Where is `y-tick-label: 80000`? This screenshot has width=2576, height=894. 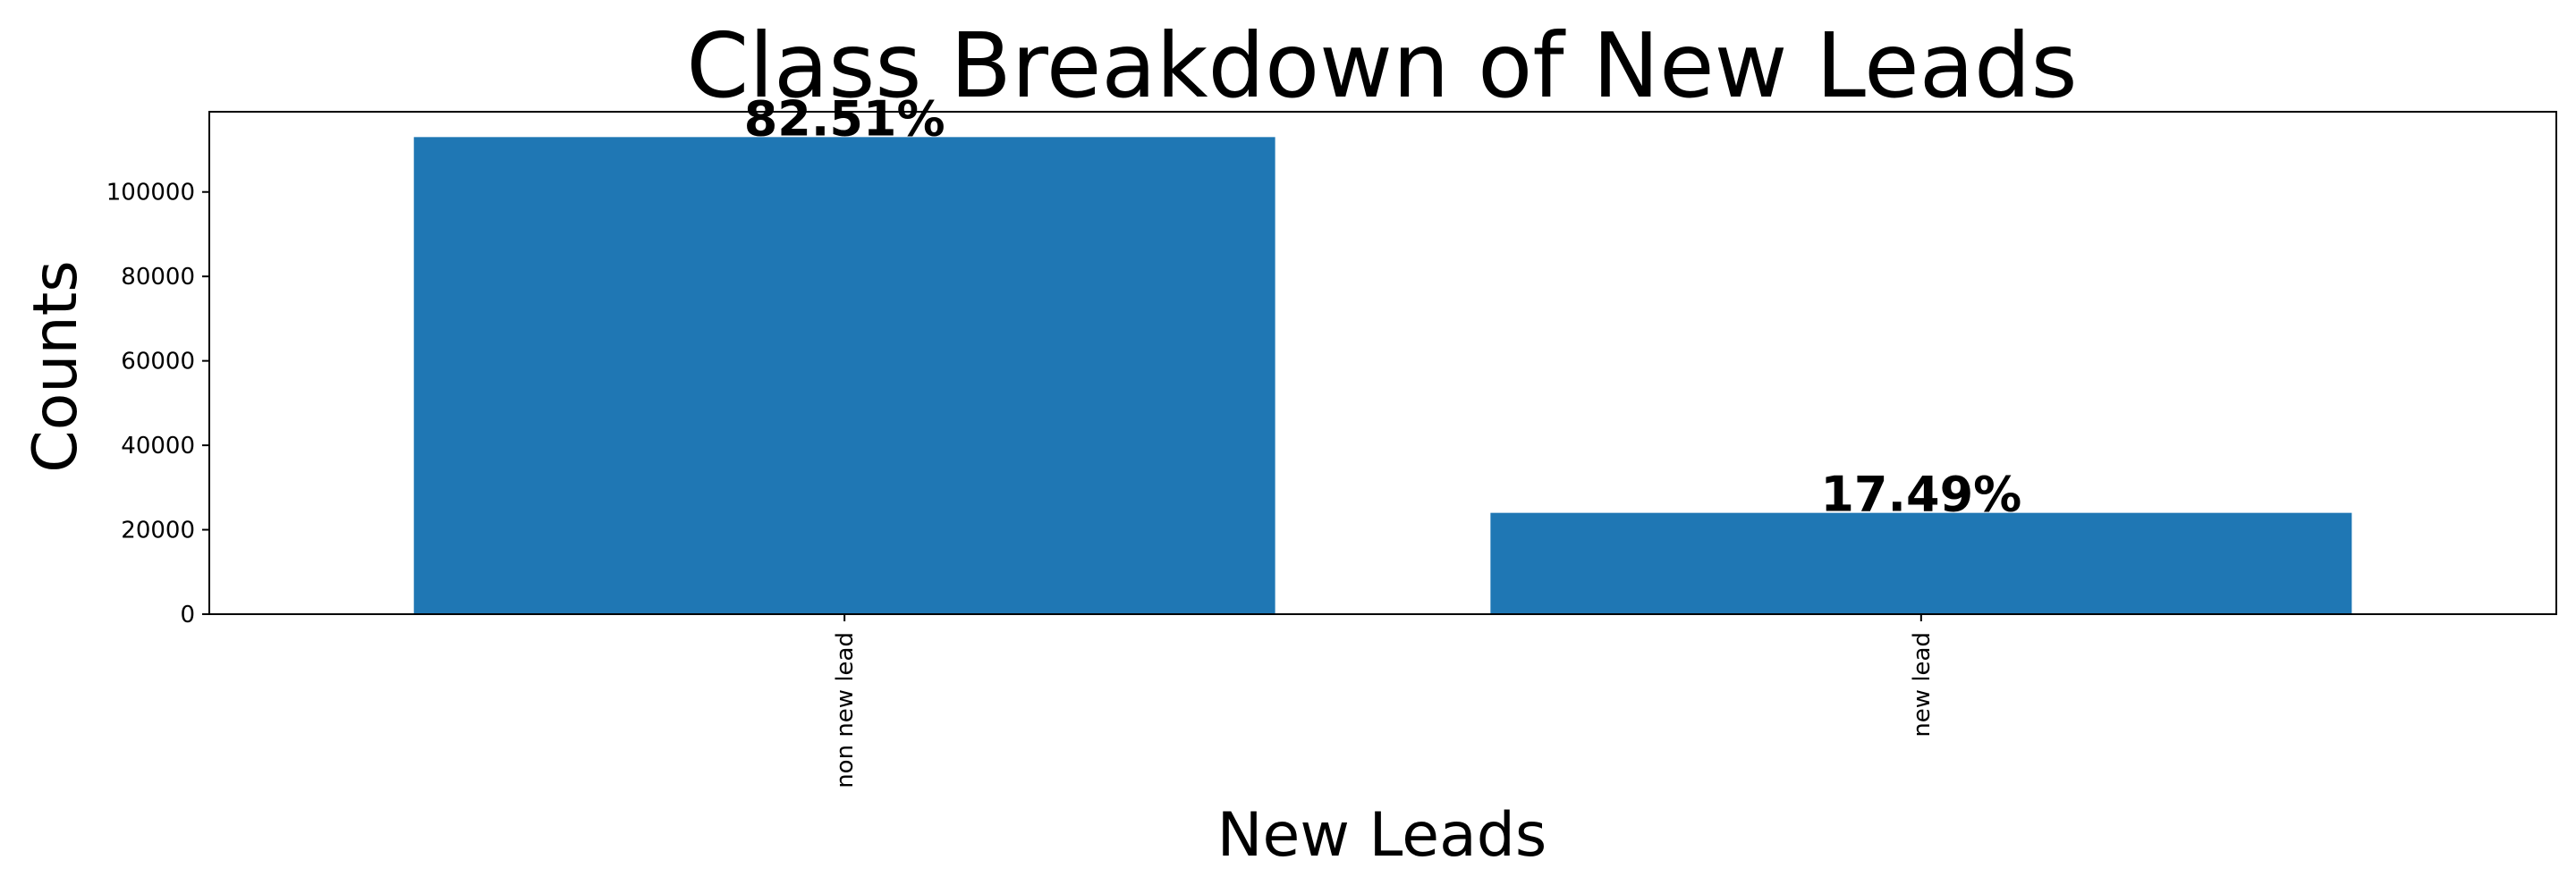 y-tick-label: 80000 is located at coordinates (158, 277).